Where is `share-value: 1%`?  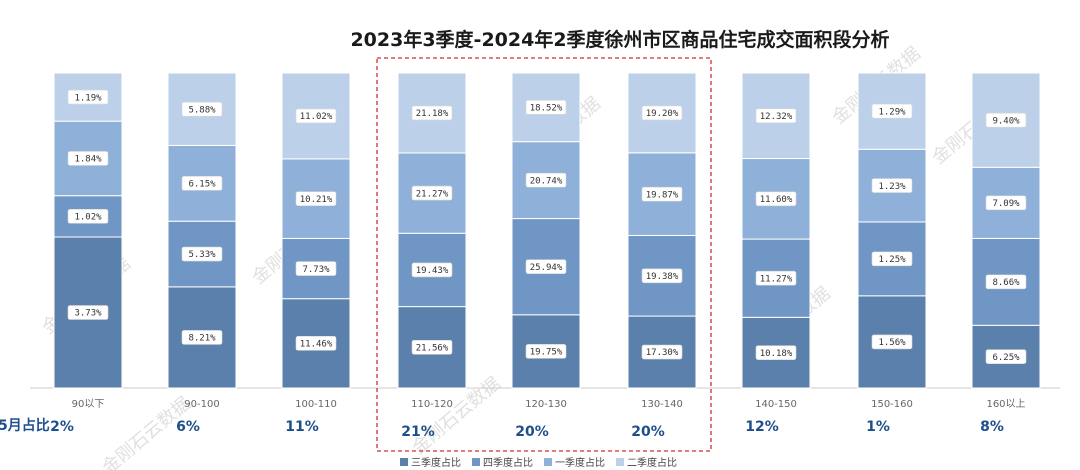
share-value: 1% is located at coordinates (878, 427).